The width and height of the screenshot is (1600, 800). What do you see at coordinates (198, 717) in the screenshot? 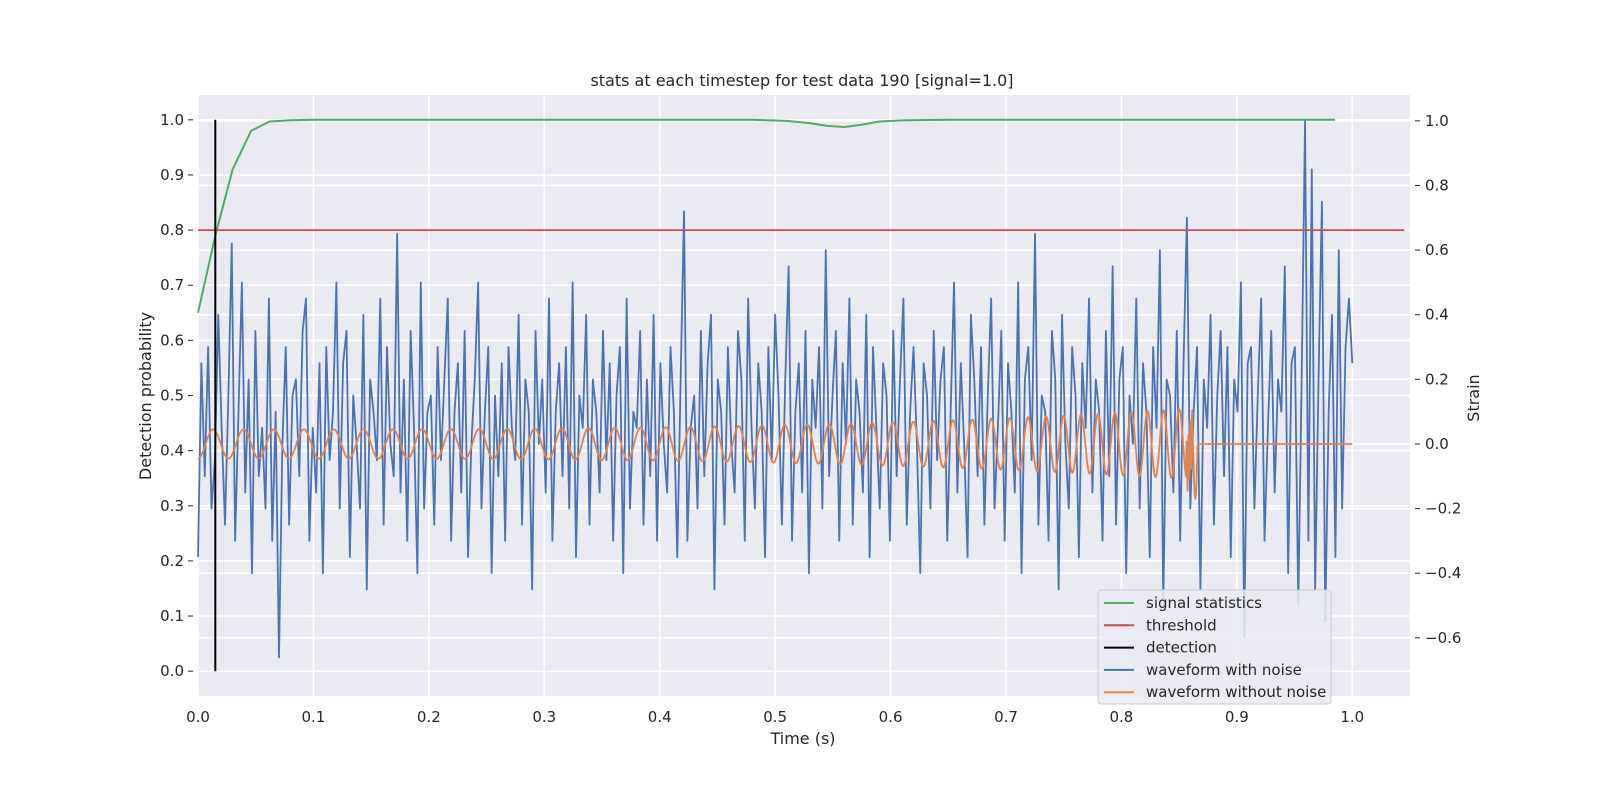
I see `x-tick-label: 0.0` at bounding box center [198, 717].